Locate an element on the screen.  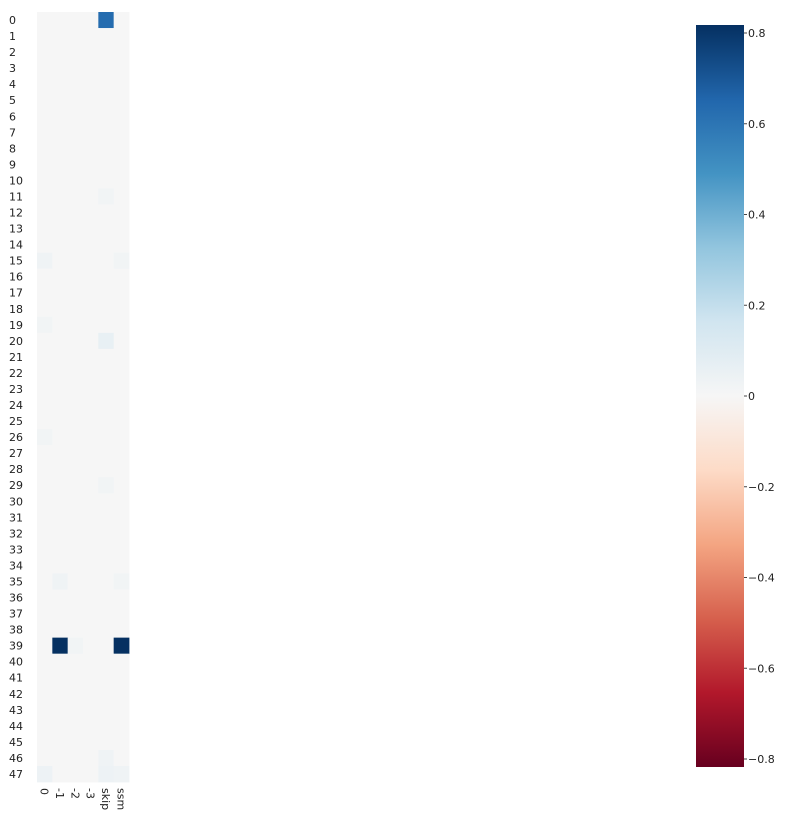
y-tick-label: 44 is located at coordinates (16, 726).